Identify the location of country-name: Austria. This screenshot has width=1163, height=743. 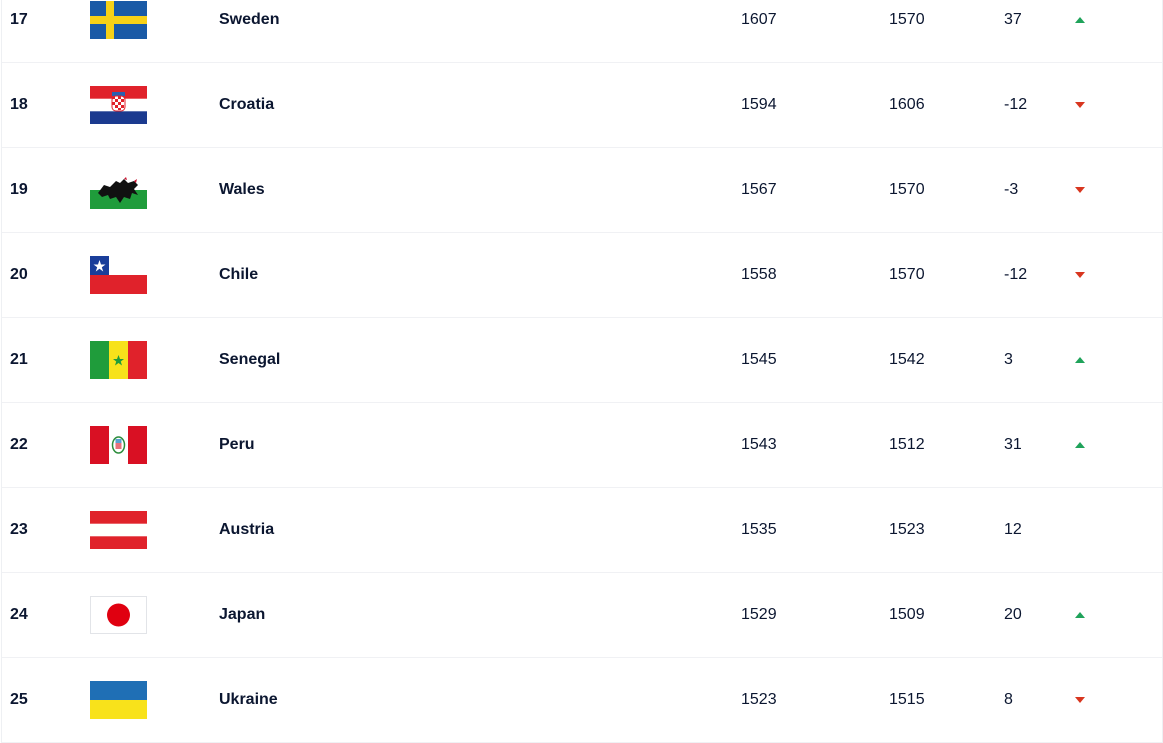
(247, 529).